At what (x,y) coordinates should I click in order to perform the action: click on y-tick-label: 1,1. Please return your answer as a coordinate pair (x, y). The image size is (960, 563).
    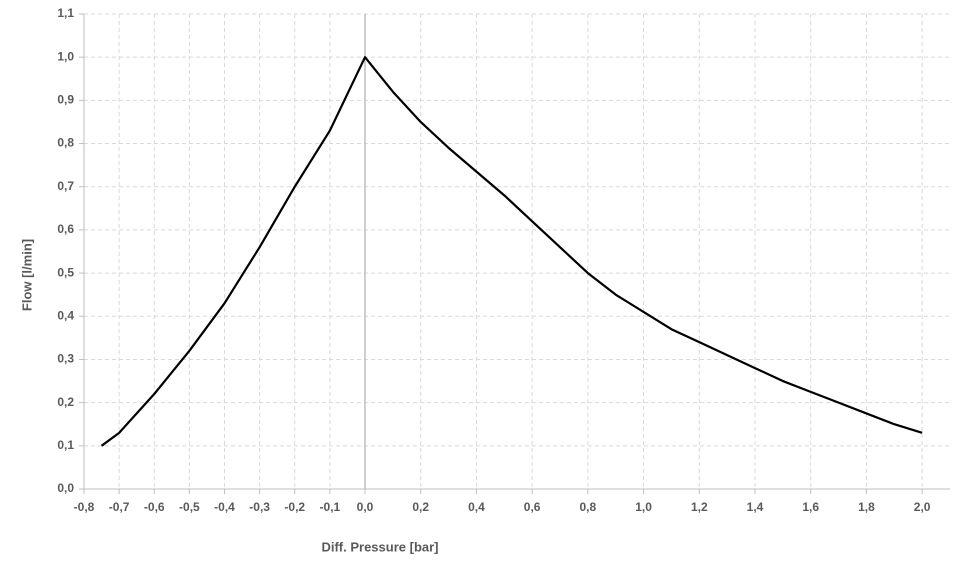
    Looking at the image, I should click on (65, 13).